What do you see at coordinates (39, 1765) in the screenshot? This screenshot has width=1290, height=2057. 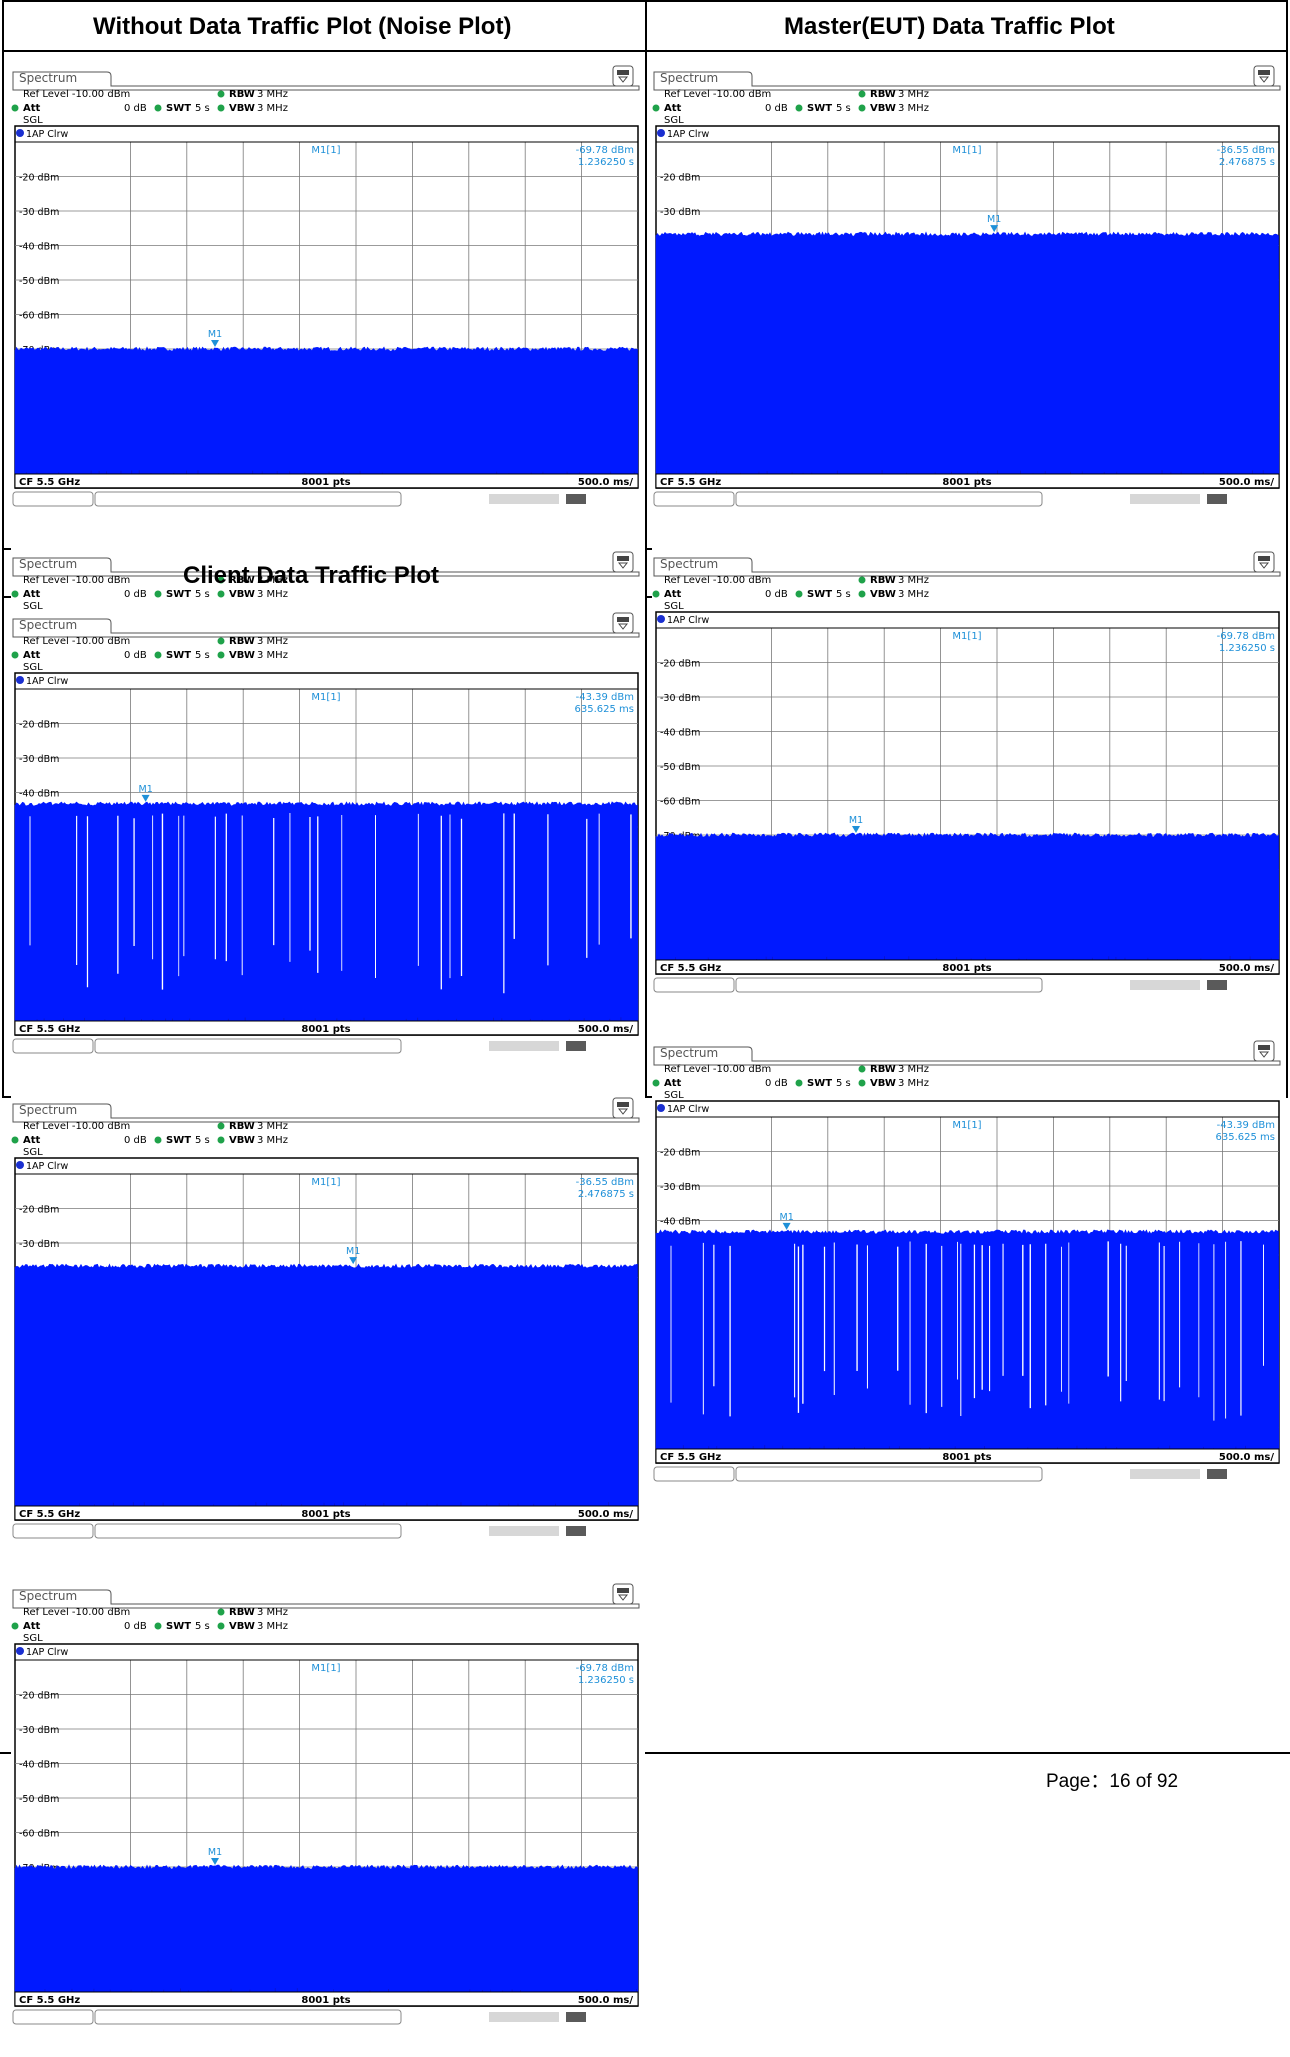 I see `y-tick-label: -40 dBm` at bounding box center [39, 1765].